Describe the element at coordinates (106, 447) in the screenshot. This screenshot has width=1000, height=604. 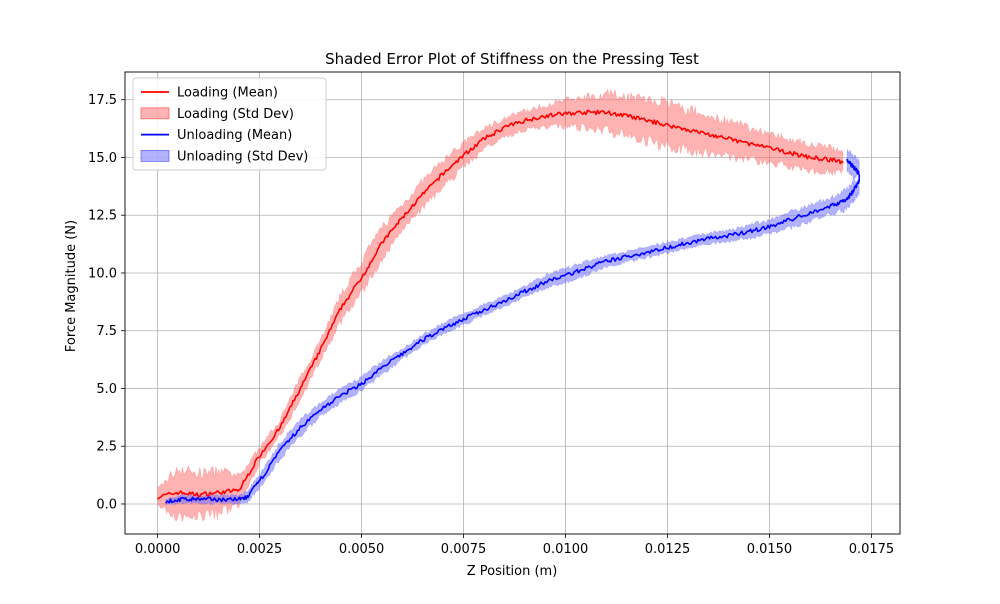
I see `y-tick-label: 2.5` at that location.